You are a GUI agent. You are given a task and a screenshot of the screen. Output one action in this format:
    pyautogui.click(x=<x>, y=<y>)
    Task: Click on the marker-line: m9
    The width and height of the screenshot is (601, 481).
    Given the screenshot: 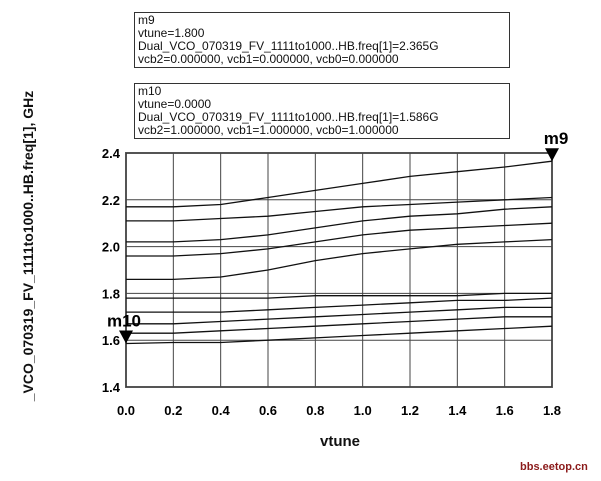 What is the action you would take?
    pyautogui.click(x=146, y=20)
    